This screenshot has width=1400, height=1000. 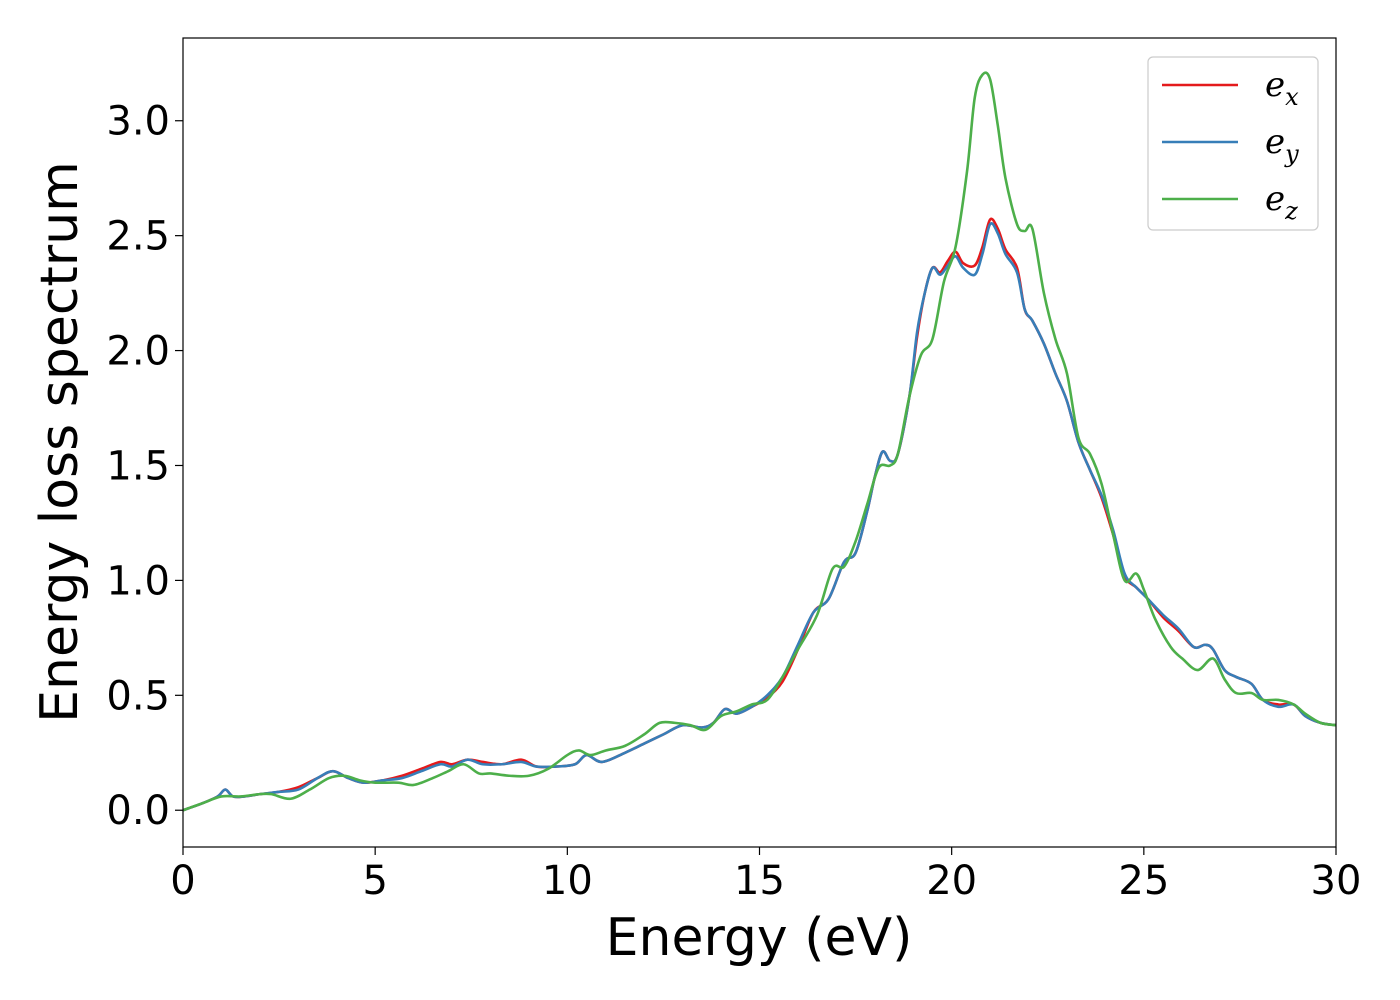 I want to click on x-tick-label: 30, so click(x=1336, y=881).